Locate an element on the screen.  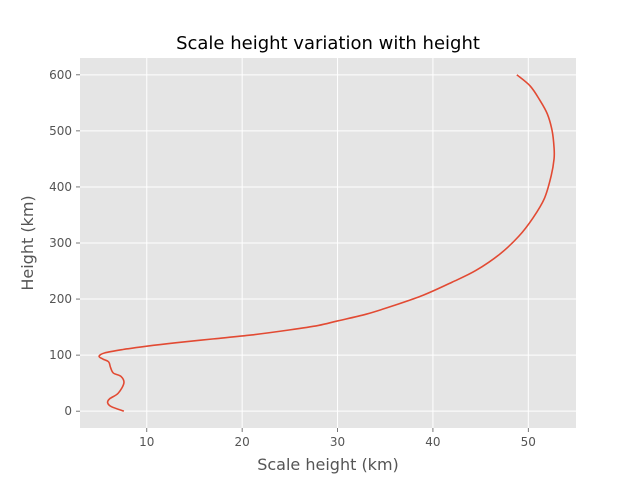
x-tick-label: 50 is located at coordinates (528, 442).